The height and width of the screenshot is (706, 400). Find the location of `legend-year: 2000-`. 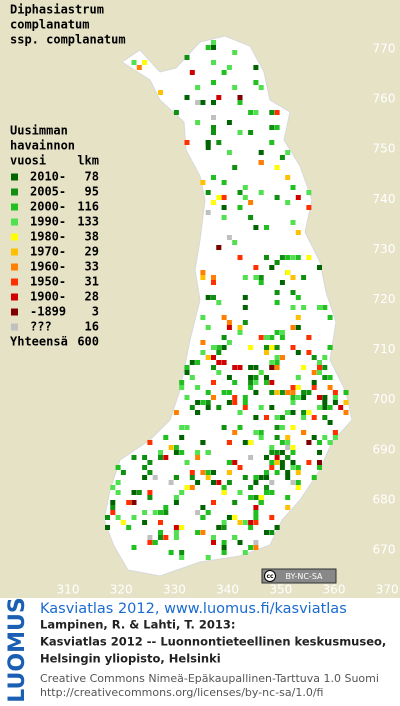

legend-year: 2000- is located at coordinates (48, 207).